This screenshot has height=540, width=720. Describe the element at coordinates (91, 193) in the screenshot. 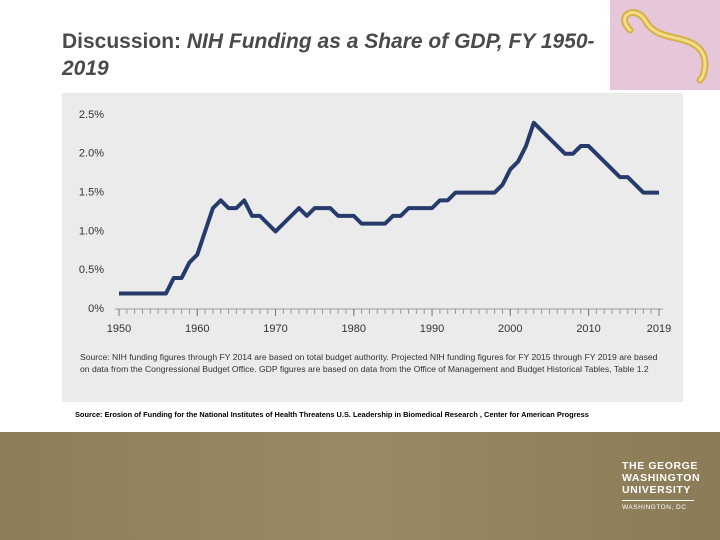

I see `y-tick-label: 1.5%` at that location.